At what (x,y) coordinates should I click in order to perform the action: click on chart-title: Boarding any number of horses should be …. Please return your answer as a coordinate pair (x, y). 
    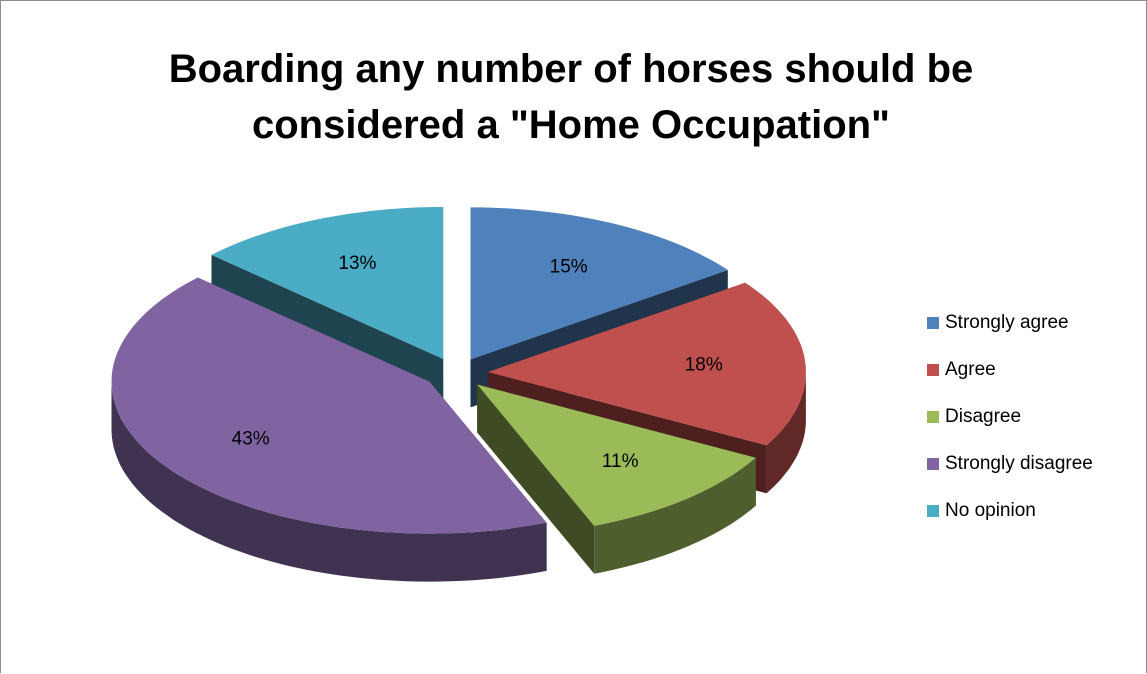
    Looking at the image, I should click on (571, 97).